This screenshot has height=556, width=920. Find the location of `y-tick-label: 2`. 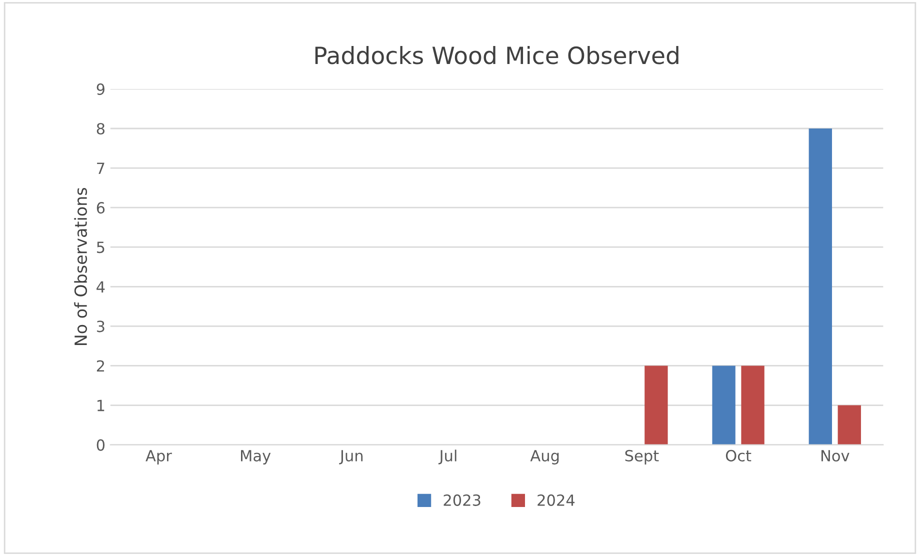

y-tick-label: 2 is located at coordinates (100, 366).